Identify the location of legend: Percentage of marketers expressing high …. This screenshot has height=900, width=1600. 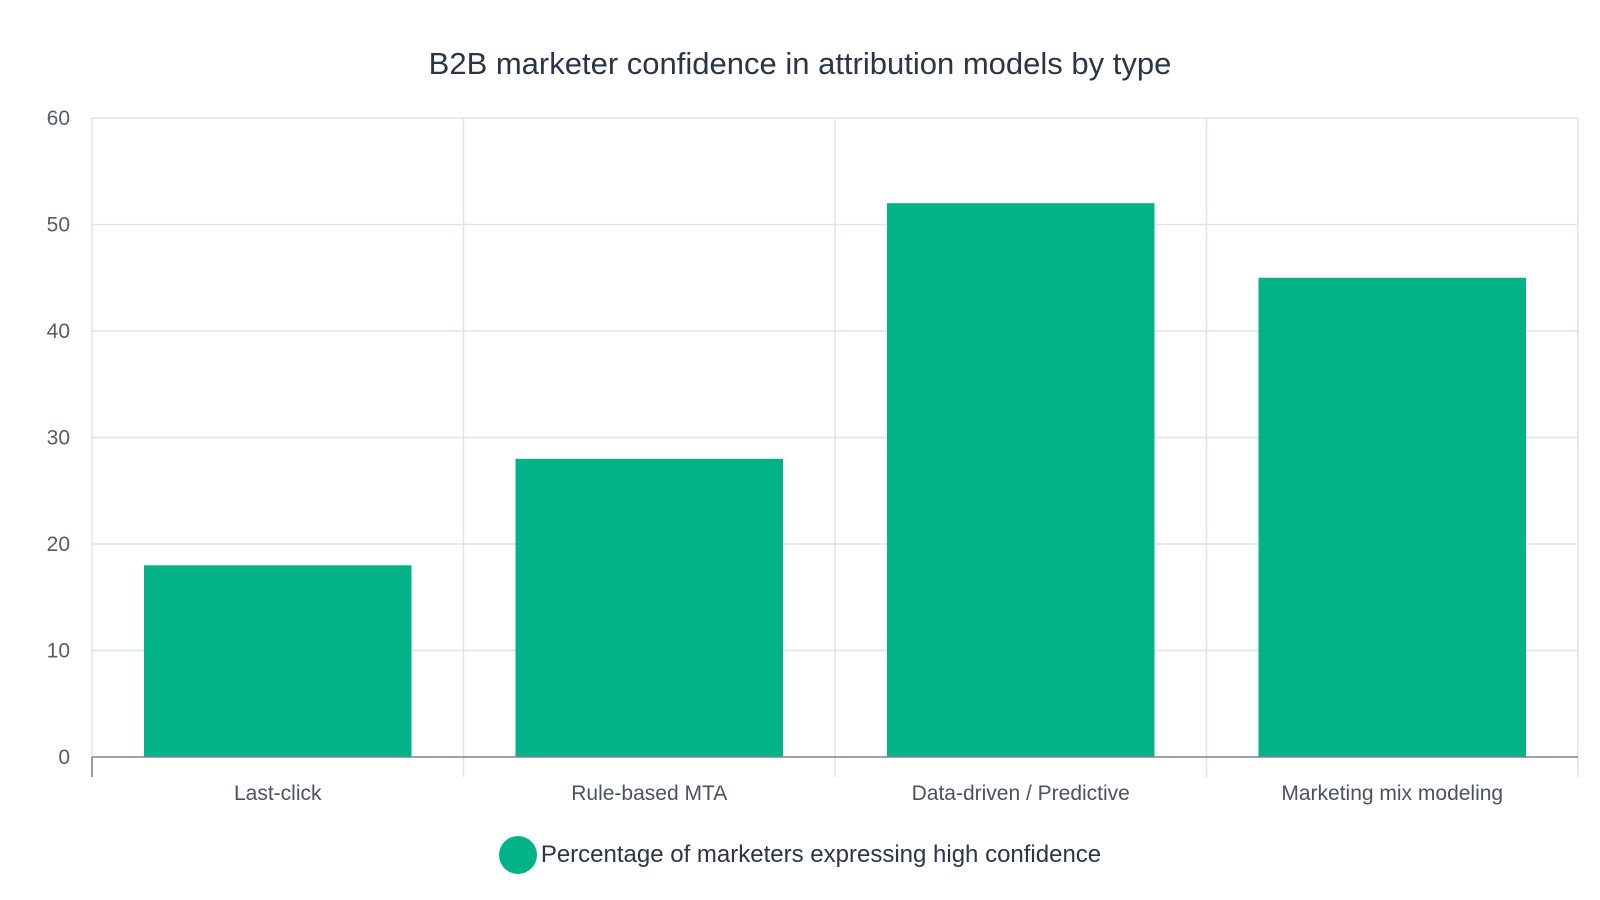
(800, 855).